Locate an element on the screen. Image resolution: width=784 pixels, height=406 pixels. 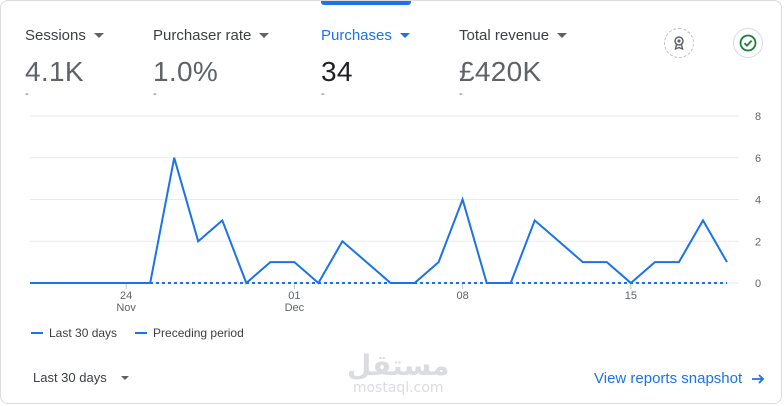
watermark-arabic: مستقل is located at coordinates (398, 365).